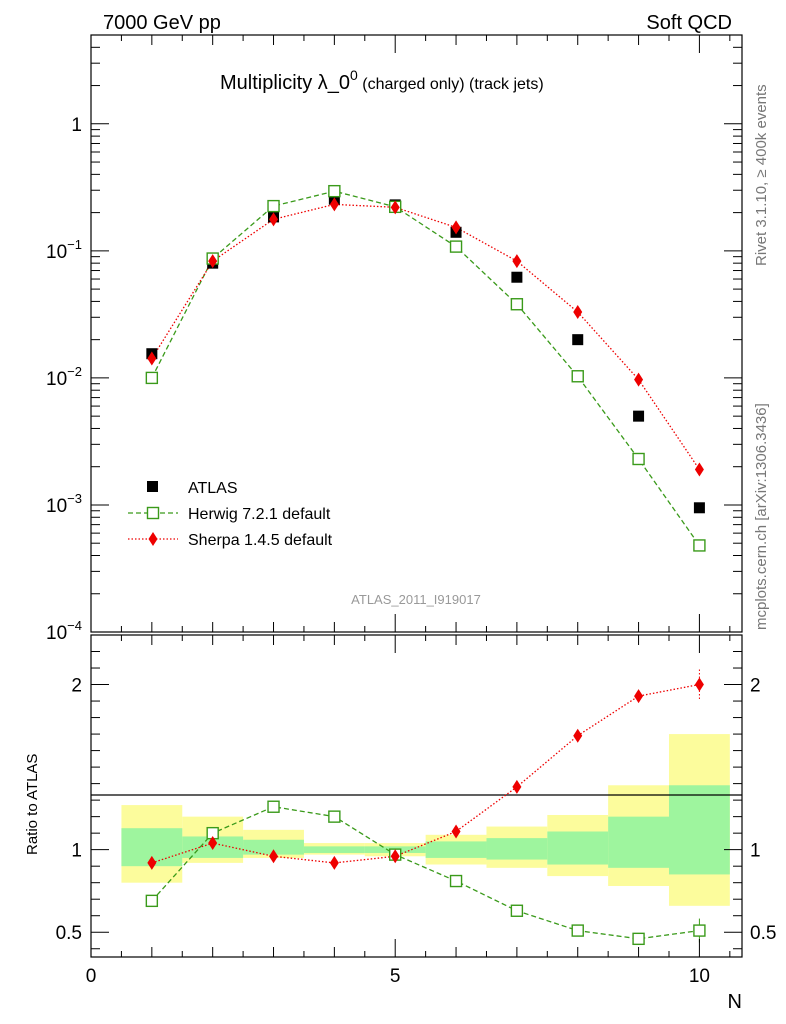 The width and height of the screenshot is (786, 1024). Describe the element at coordinates (285, 83) in the screenshot. I see `plot-title-main: Multiplicity λ_0` at that location.